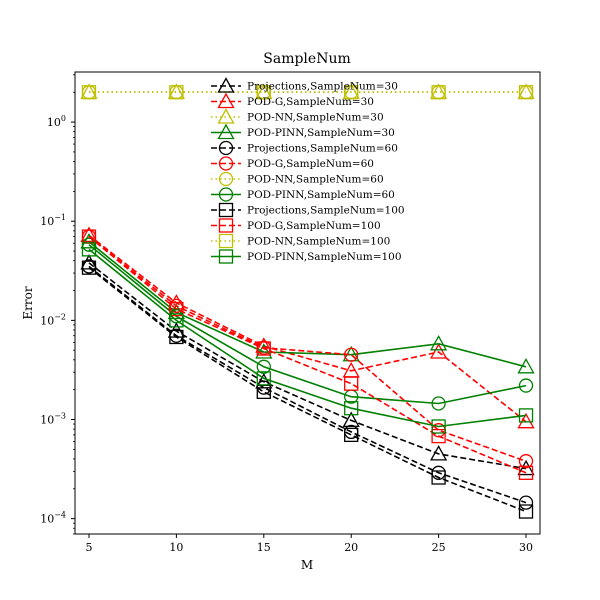  I want to click on x-tick-label: 25, so click(439, 547).